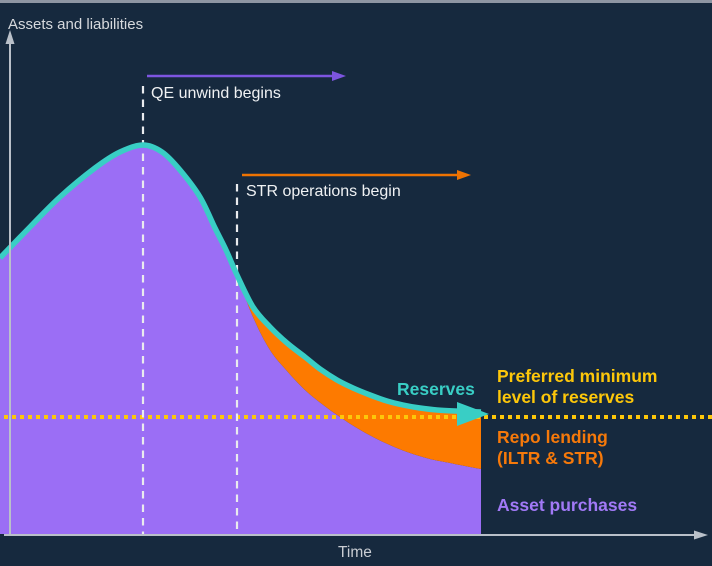  I want to click on top-border-bar, so click(356, 1).